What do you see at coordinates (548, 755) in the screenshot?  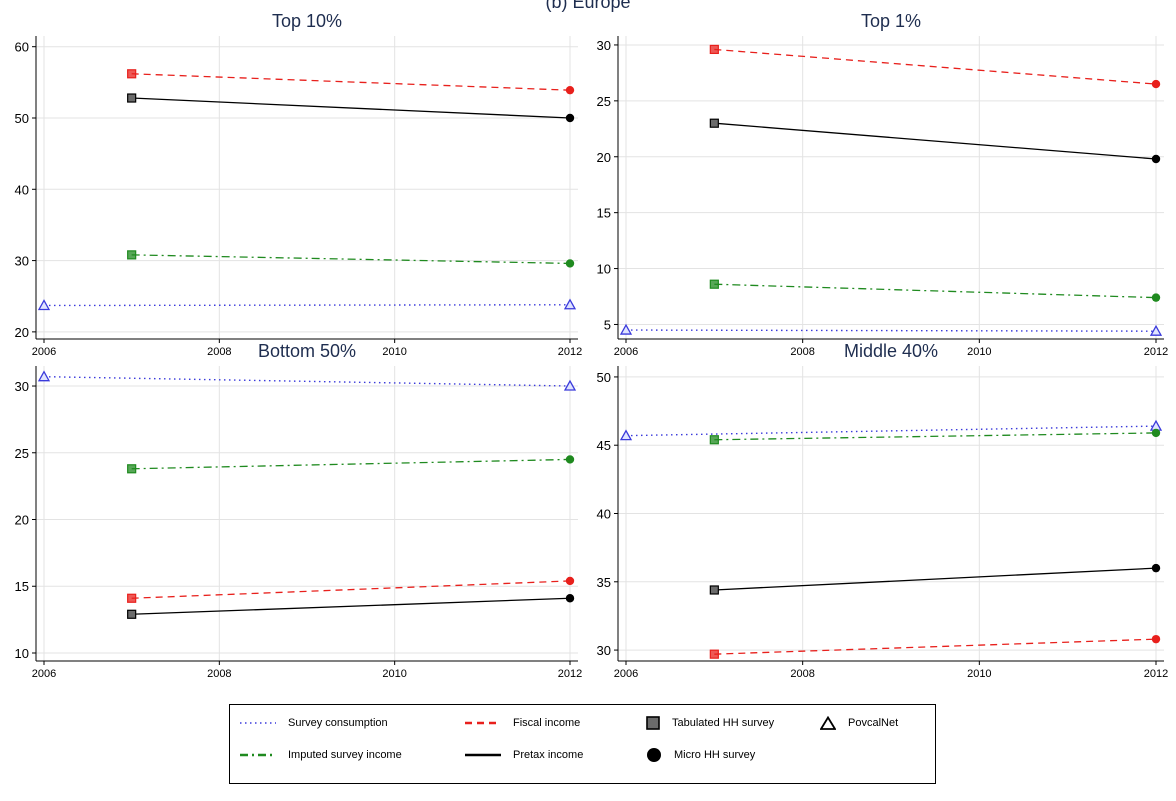 I see `legend-label-pretax-income: Pretax income` at bounding box center [548, 755].